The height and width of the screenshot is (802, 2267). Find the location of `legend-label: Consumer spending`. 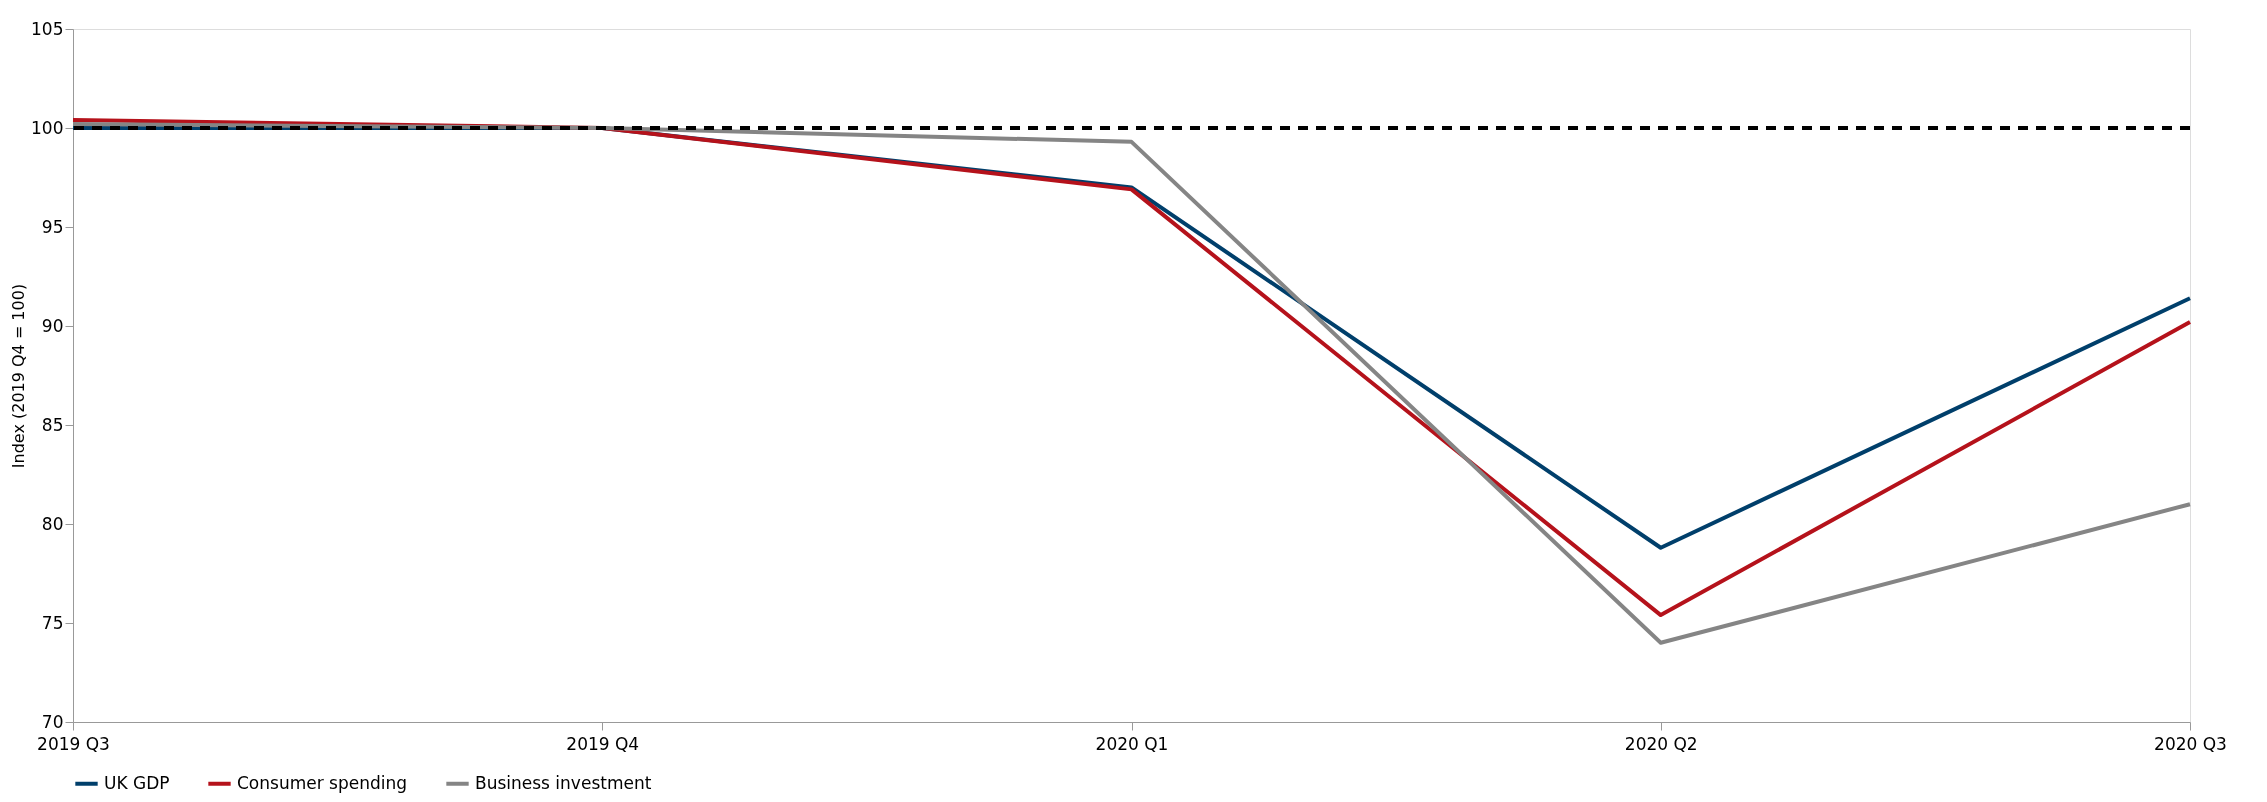

legend-label: Consumer spending is located at coordinates (322, 782).